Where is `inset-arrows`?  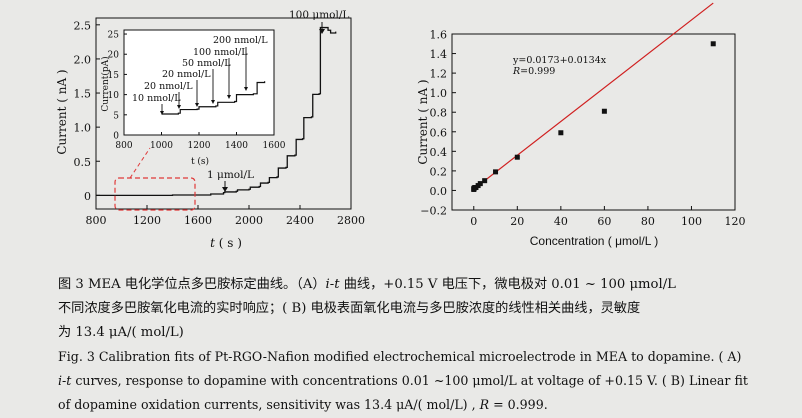
inset-arrows is located at coordinates (204, 79).